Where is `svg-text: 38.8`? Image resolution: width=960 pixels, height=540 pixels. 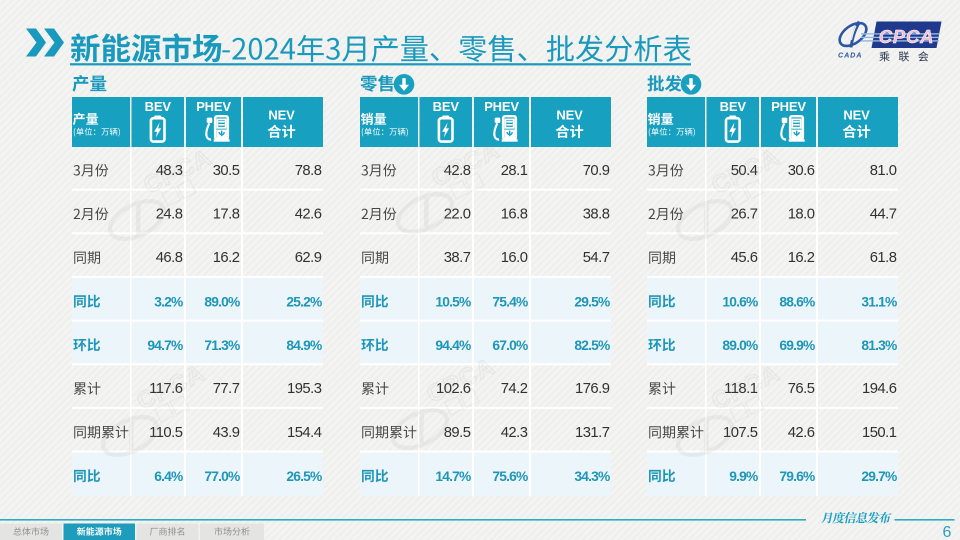 svg-text: 38.8 is located at coordinates (596, 215).